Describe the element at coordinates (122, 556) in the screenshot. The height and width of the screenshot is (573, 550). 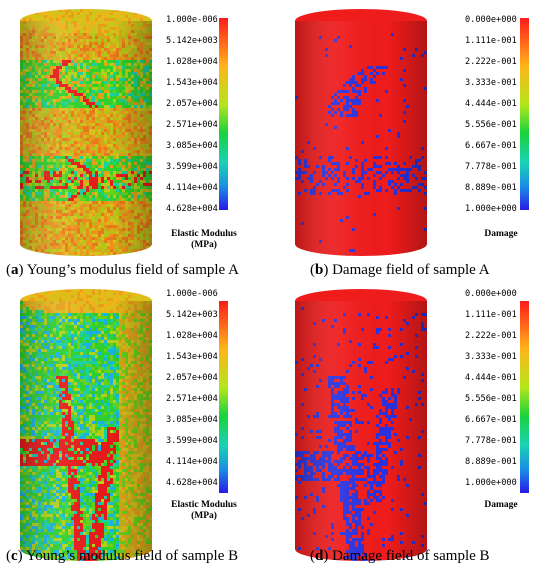
I see `caption-c: (c) Young’s modulus field of sample B` at that location.